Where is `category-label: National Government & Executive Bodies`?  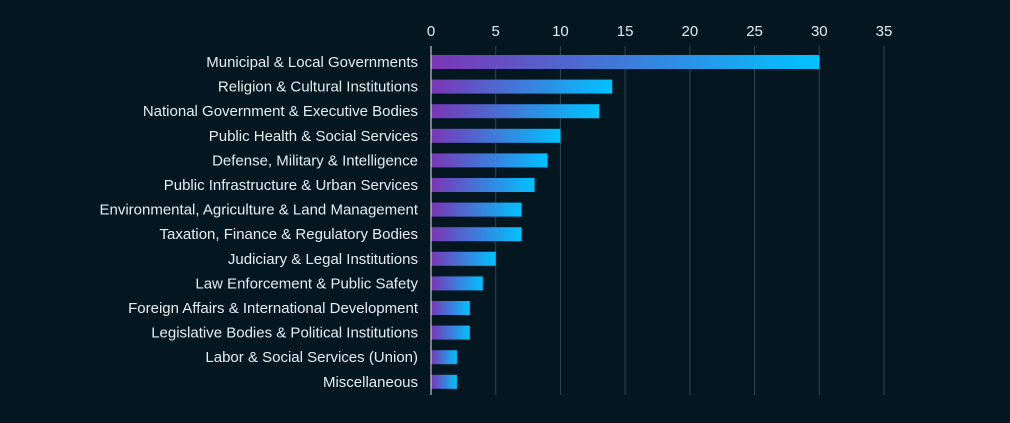 category-label: National Government & Executive Bodies is located at coordinates (280, 111).